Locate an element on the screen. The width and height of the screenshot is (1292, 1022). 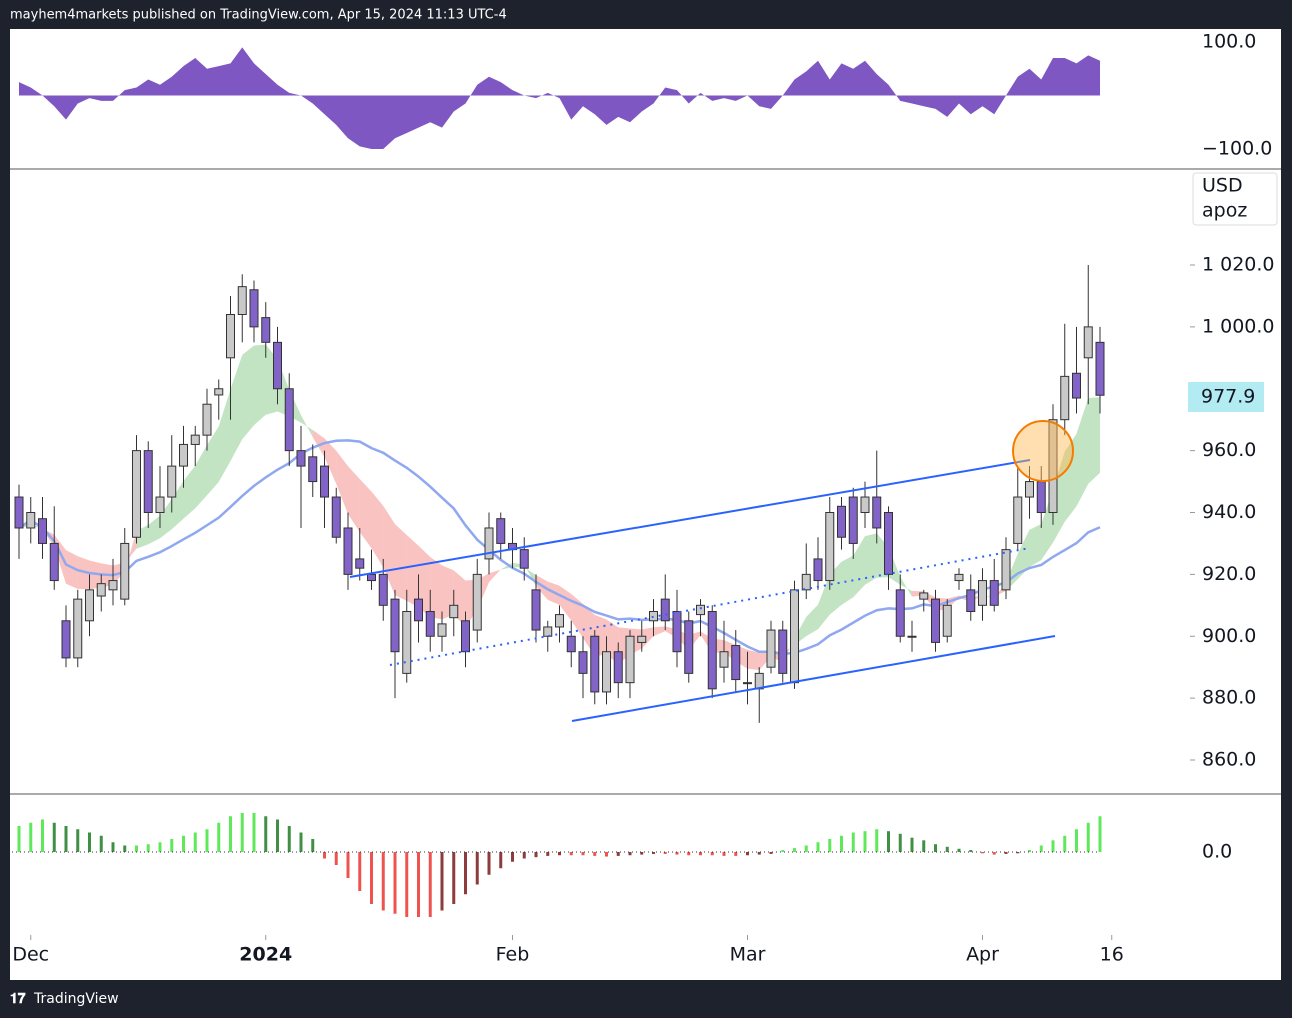
highlight-circle is located at coordinates (1043, 451).